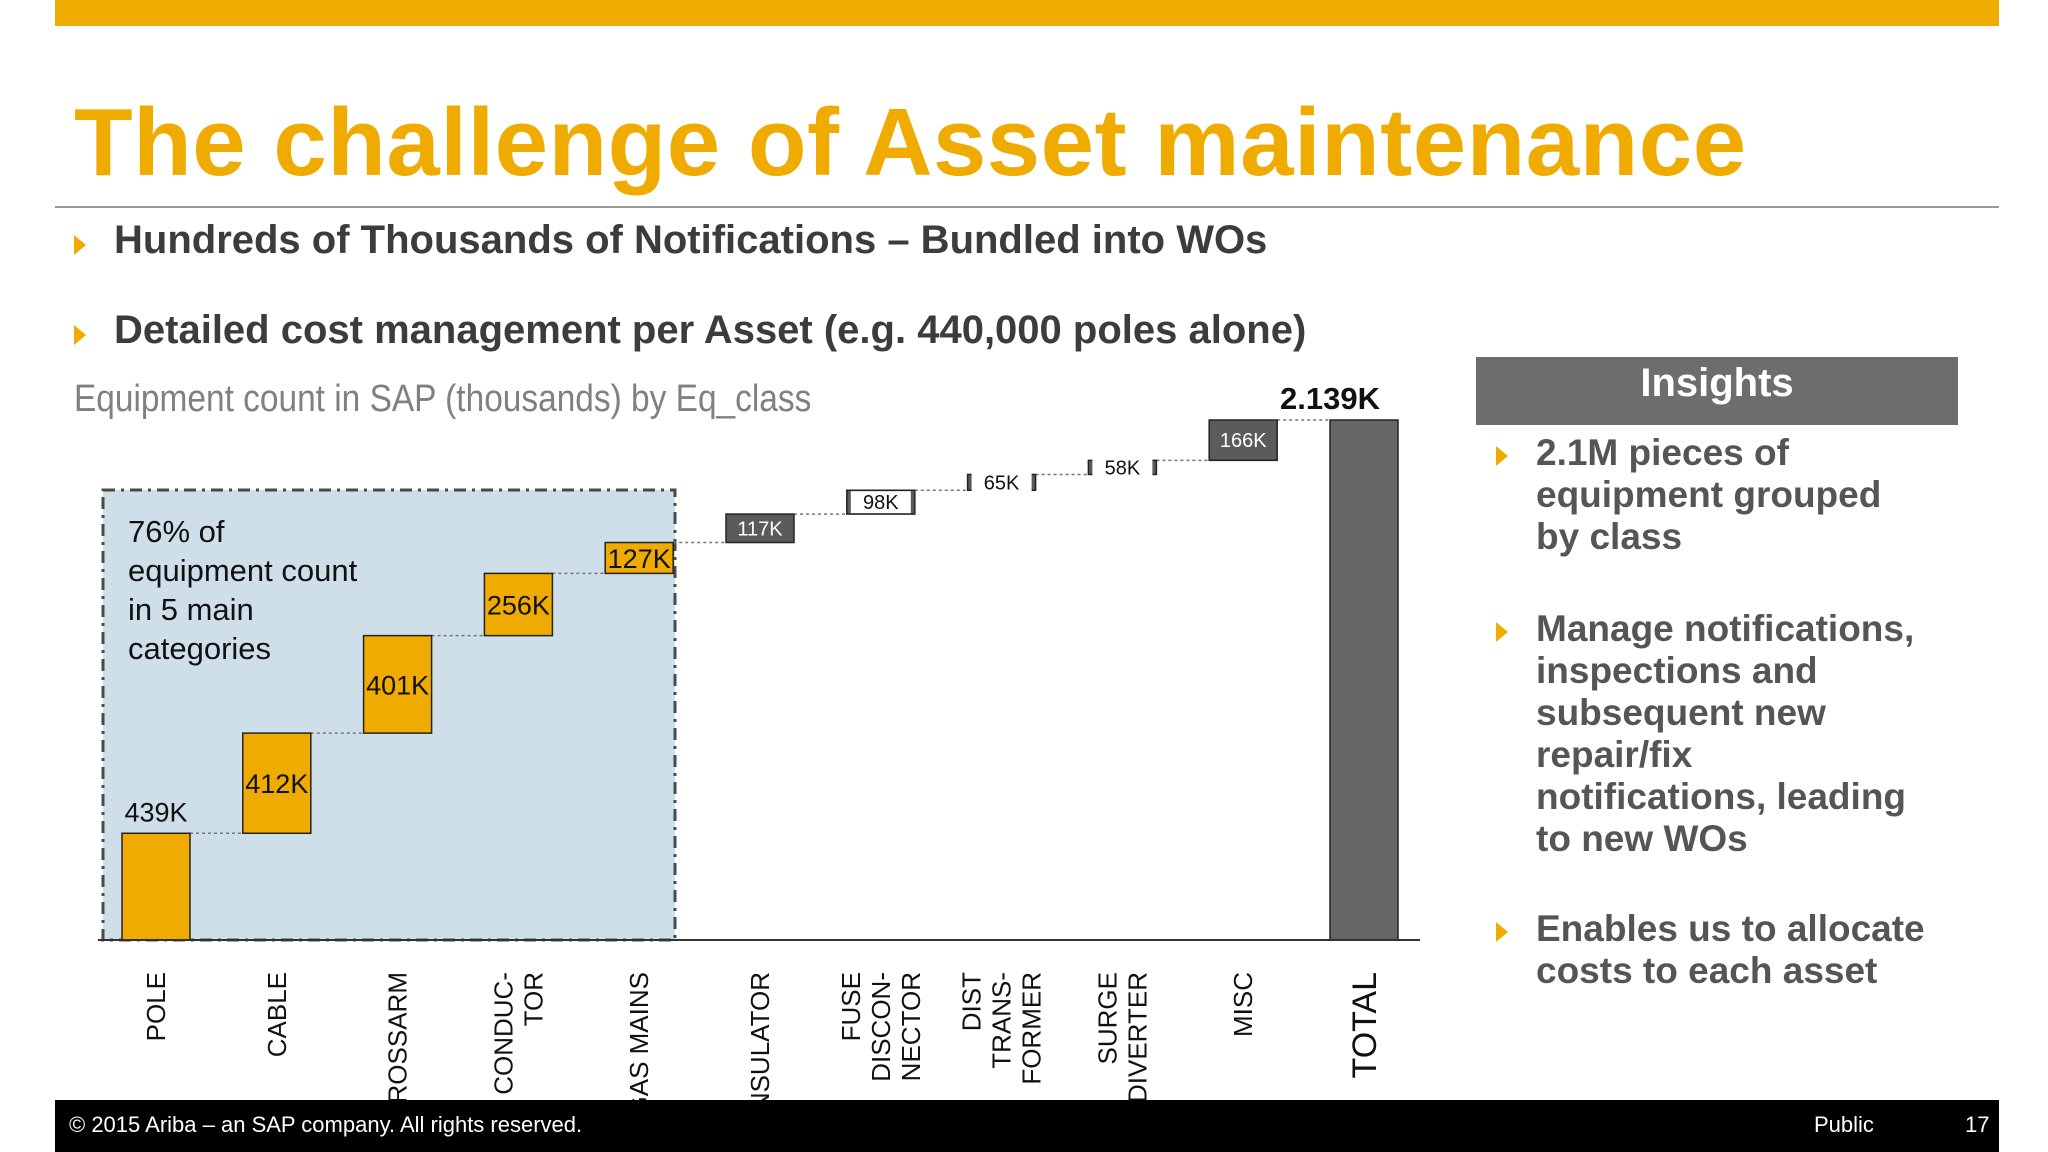 This screenshot has width=2048, height=1152. I want to click on category-label: GAS MAINS, so click(639, 1036).